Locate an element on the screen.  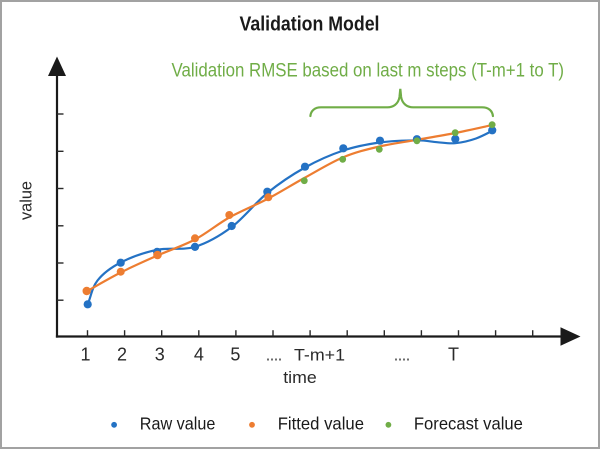
svg-text: time is located at coordinates (300, 377).